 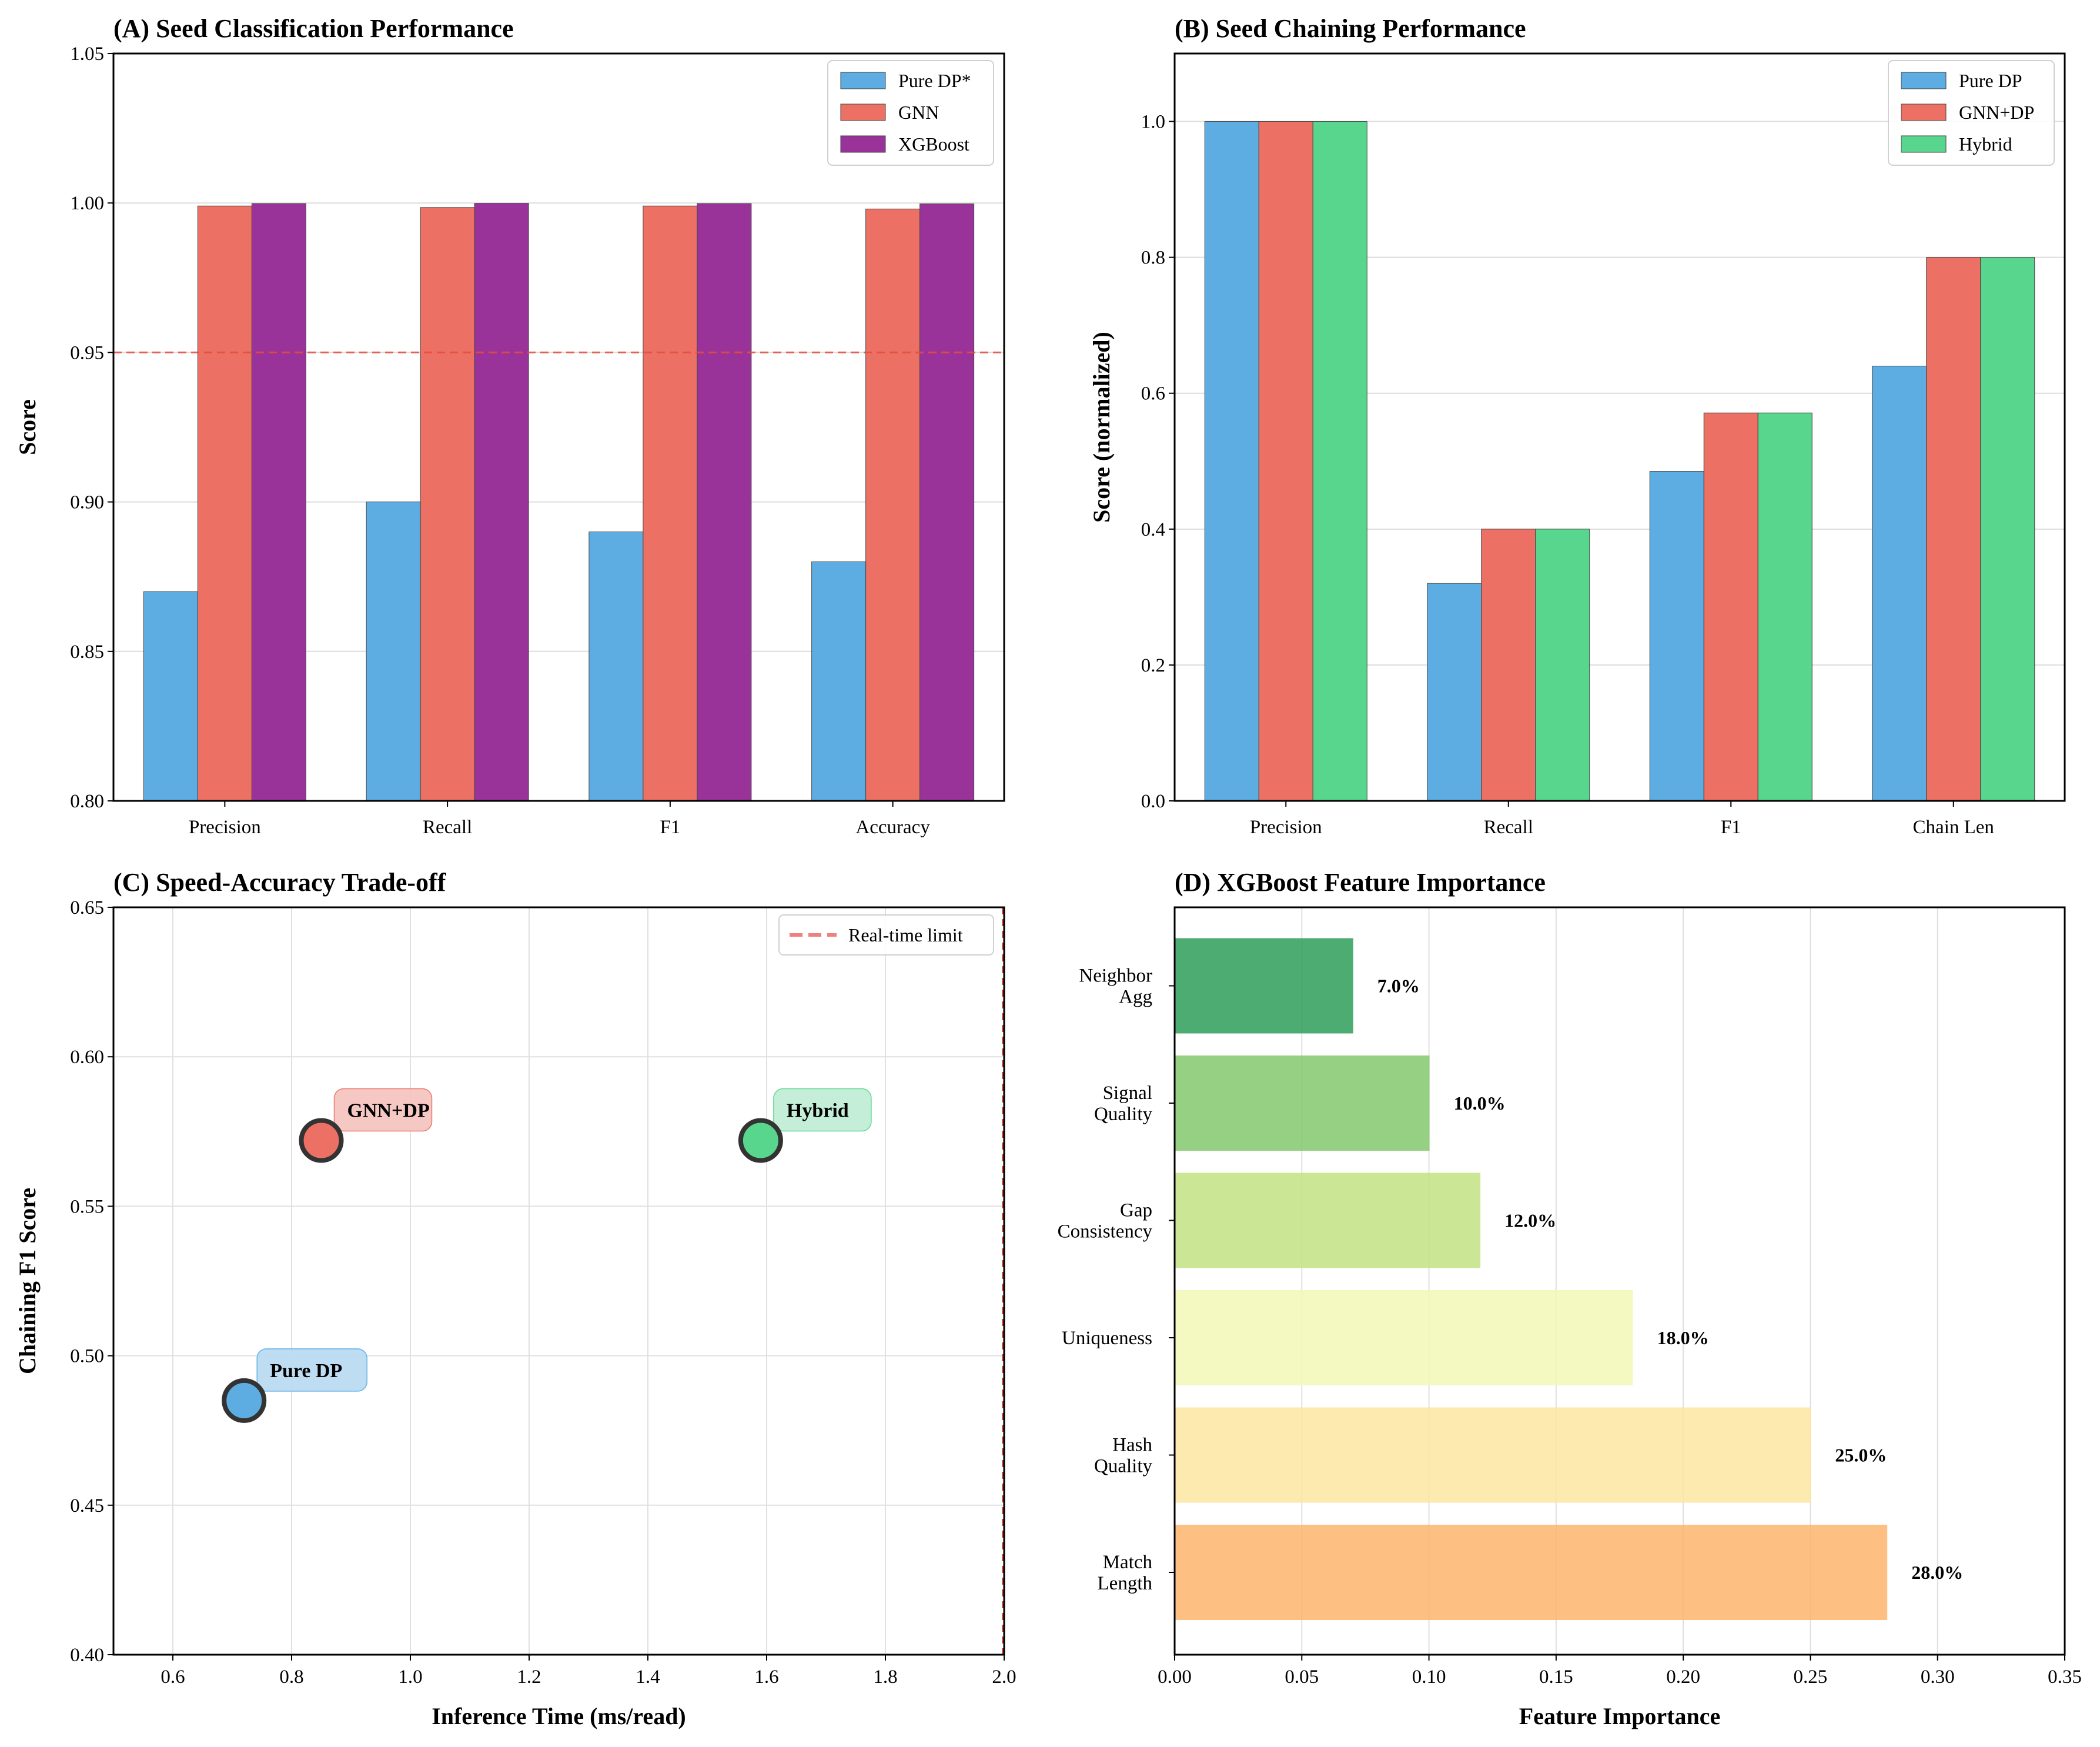 What do you see at coordinates (818, 1111) in the screenshot?
I see `point-label: Hybrid` at bounding box center [818, 1111].